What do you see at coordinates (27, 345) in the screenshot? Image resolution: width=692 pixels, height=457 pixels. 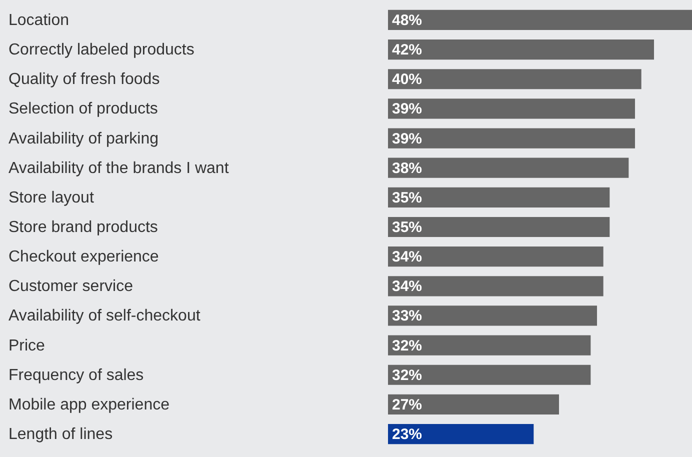 I see `y-tick-label: Price` at bounding box center [27, 345].